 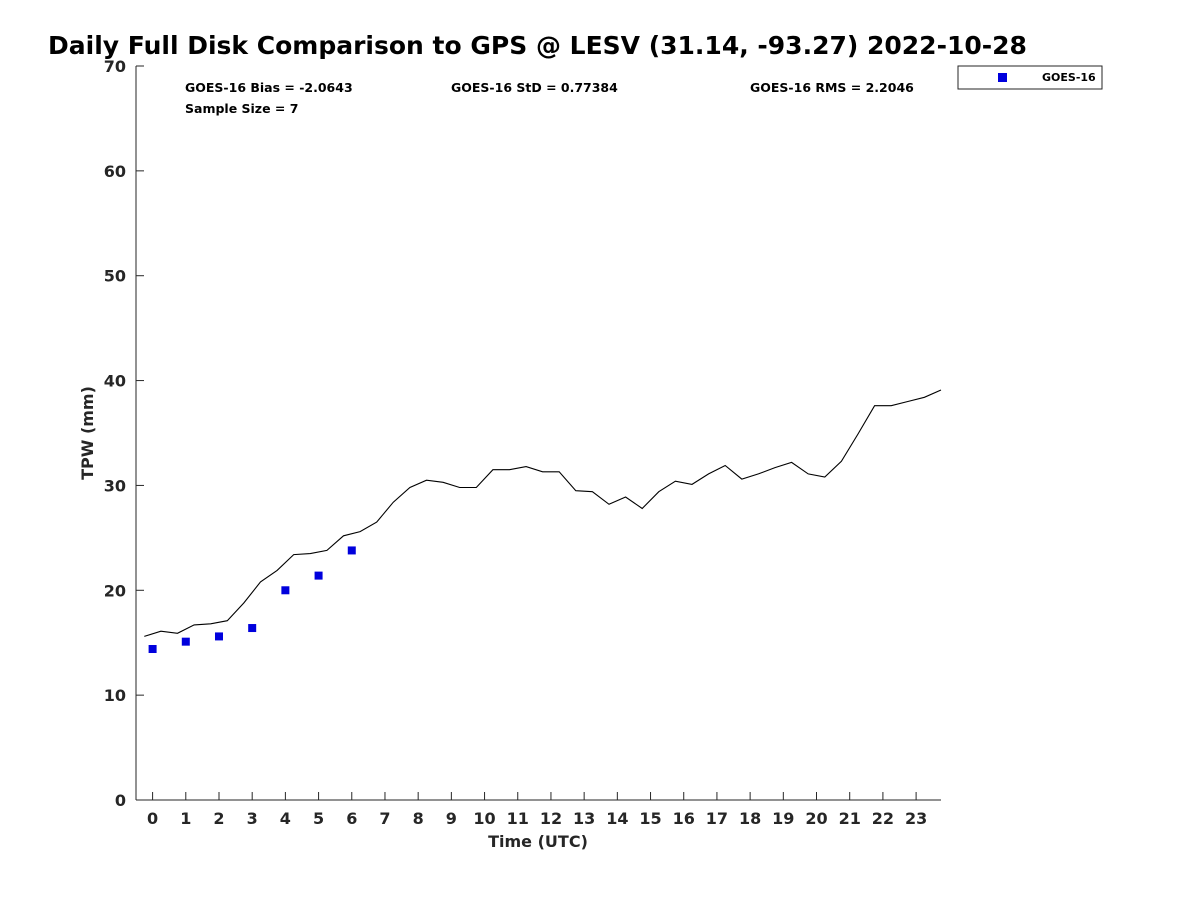 What do you see at coordinates (750, 818) in the screenshot?
I see `x-tick-label: 18` at bounding box center [750, 818].